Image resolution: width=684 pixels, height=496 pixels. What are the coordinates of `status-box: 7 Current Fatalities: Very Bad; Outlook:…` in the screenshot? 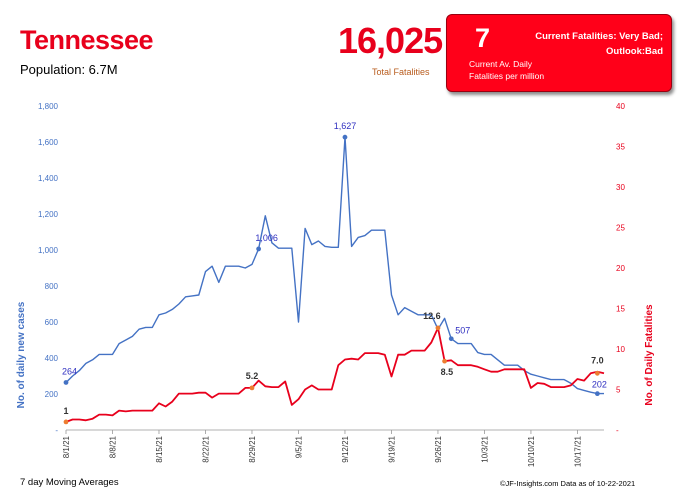 It's located at (559, 53).